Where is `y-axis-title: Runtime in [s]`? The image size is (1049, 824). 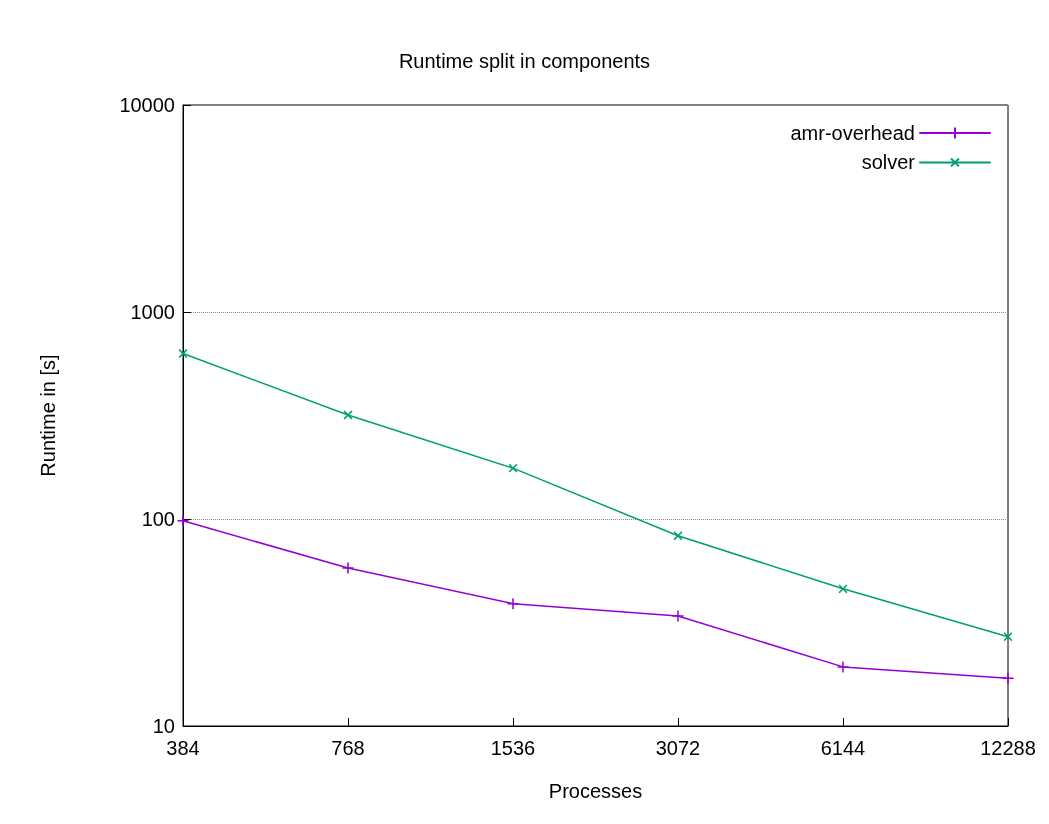
y-axis-title: Runtime in [s] is located at coordinates (48, 415).